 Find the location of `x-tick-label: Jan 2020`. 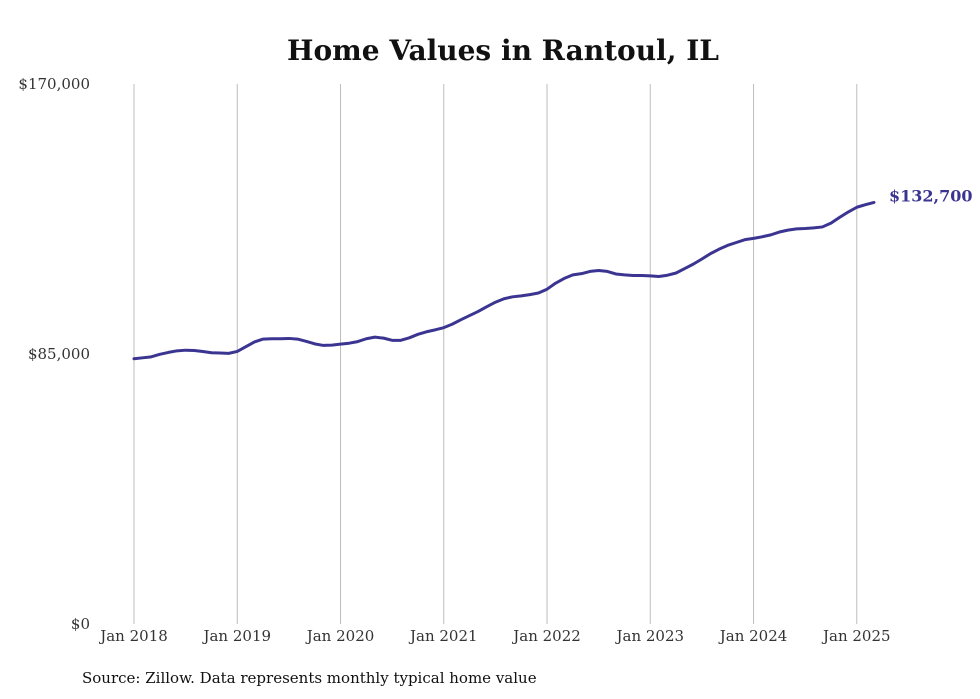

x-tick-label: Jan 2020 is located at coordinates (340, 636).